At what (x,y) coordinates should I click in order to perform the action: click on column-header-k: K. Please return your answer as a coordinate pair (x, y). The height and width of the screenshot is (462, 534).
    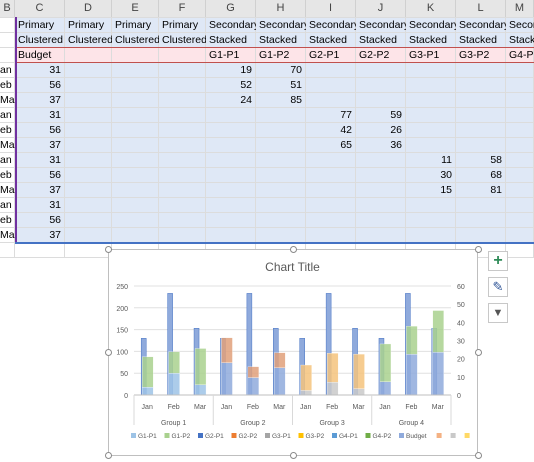
    Looking at the image, I should click on (431, 8).